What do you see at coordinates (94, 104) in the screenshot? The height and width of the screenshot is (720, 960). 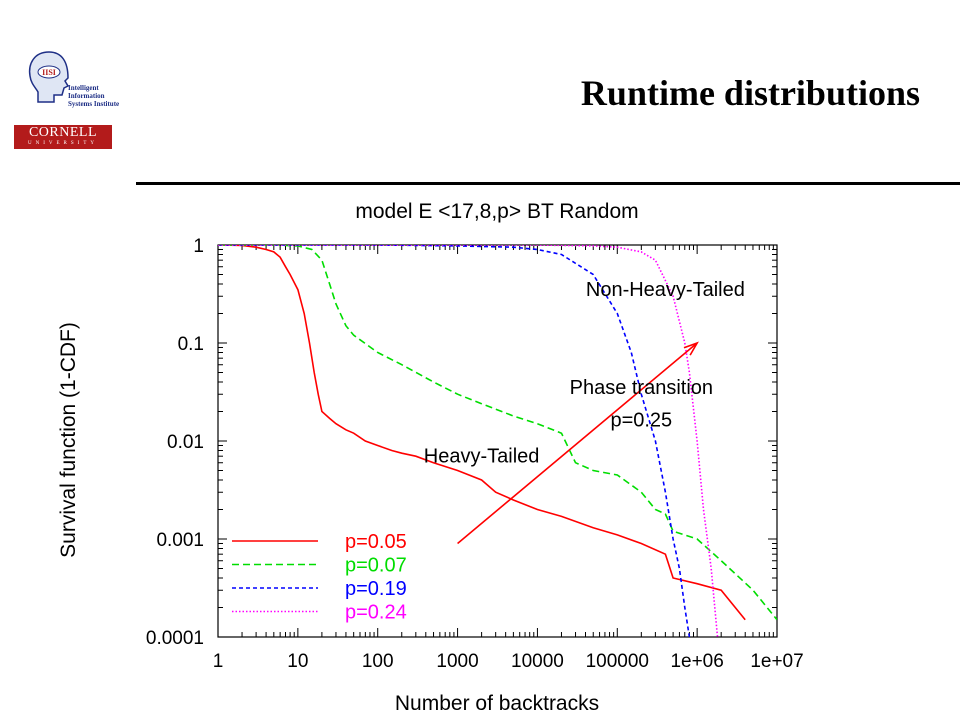 I see `iisi-line-2: Systems Institute` at bounding box center [94, 104].